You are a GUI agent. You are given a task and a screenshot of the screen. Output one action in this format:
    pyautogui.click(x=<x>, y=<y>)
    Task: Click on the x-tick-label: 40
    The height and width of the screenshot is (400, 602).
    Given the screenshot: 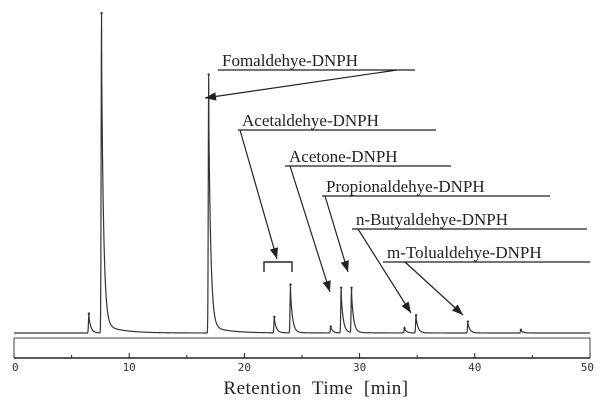 What is the action you would take?
    pyautogui.click(x=474, y=367)
    